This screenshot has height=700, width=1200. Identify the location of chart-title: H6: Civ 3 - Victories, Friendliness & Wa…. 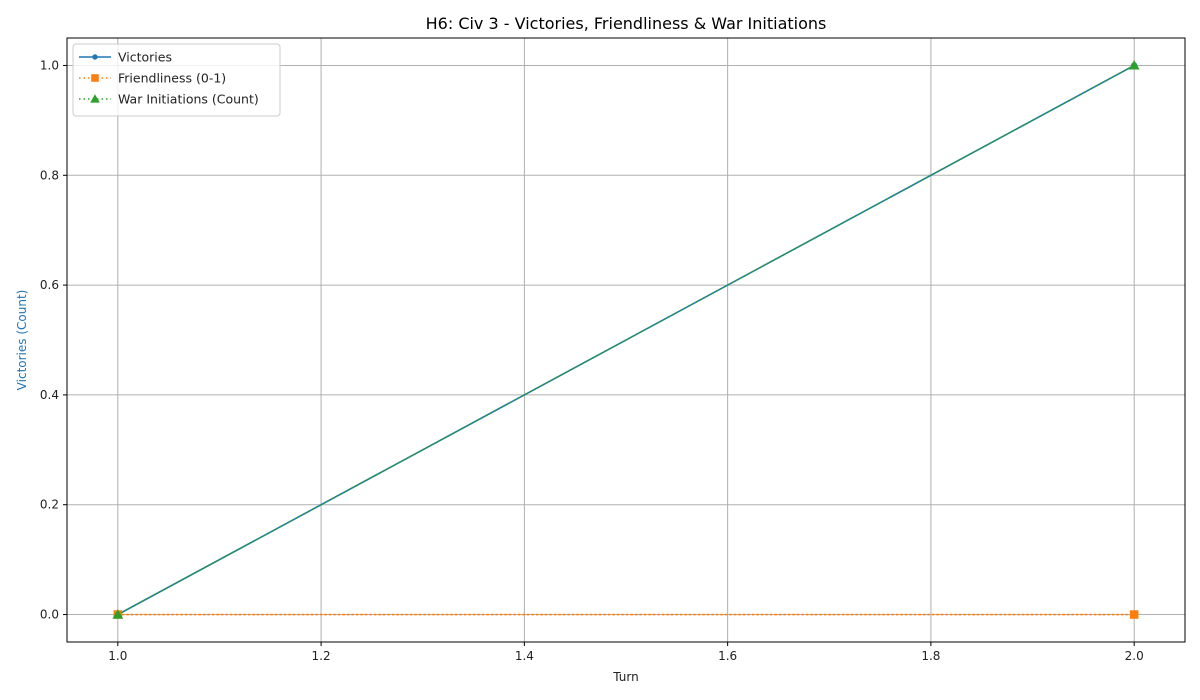
(626, 23).